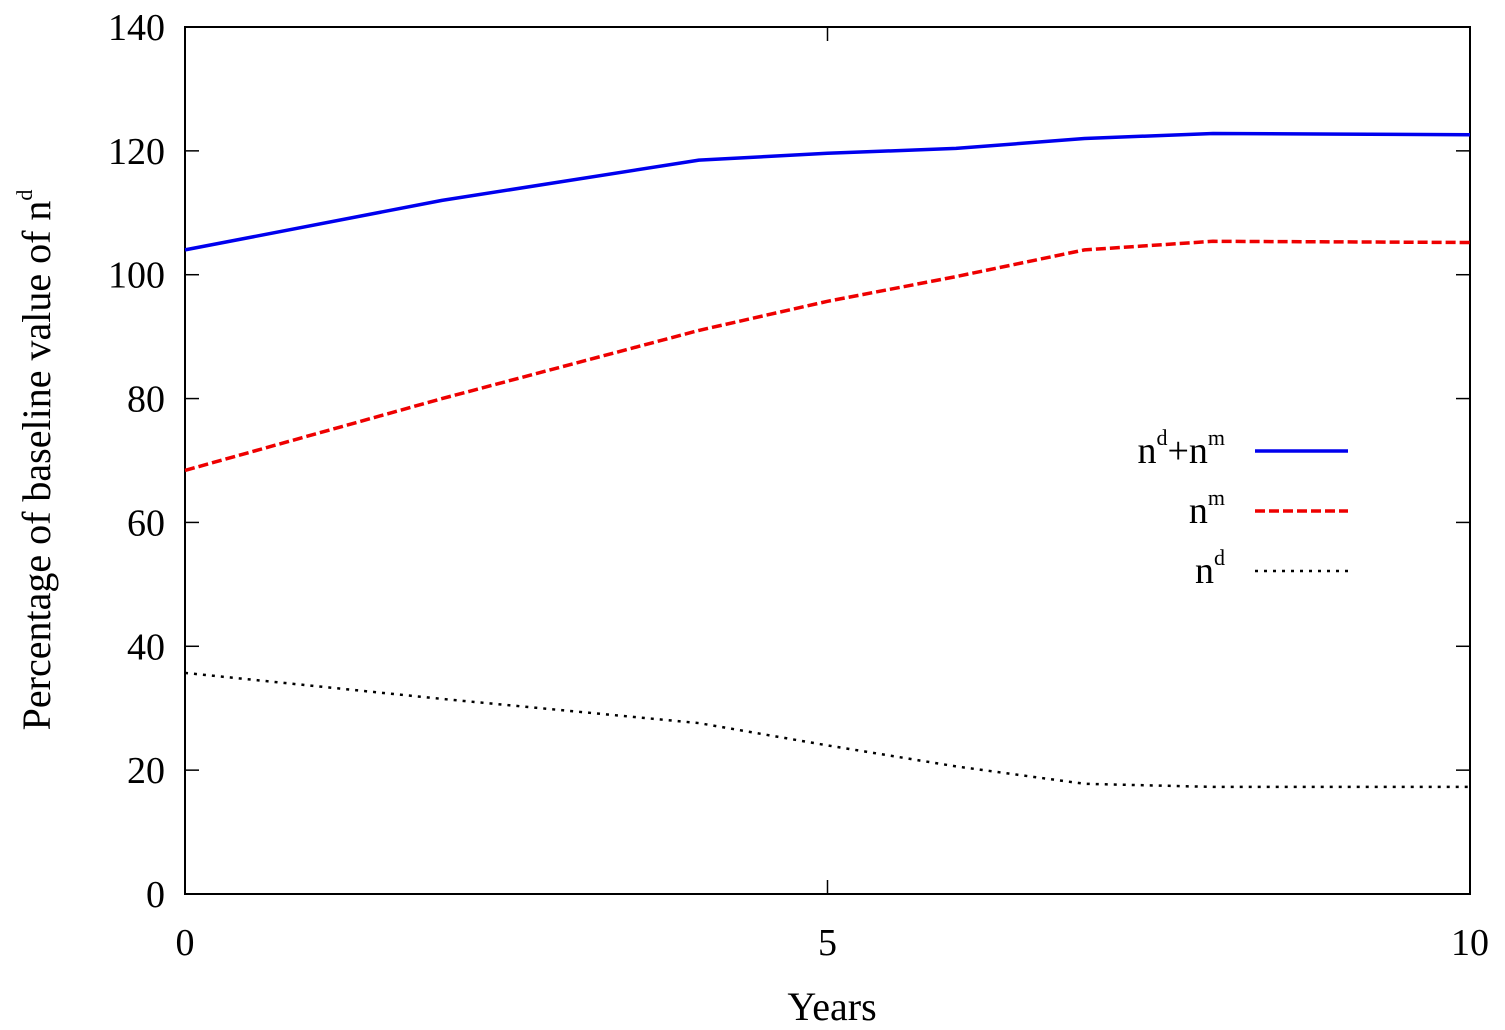  Describe the element at coordinates (831, 1006) in the screenshot. I see `x-axis-label: Years` at that location.